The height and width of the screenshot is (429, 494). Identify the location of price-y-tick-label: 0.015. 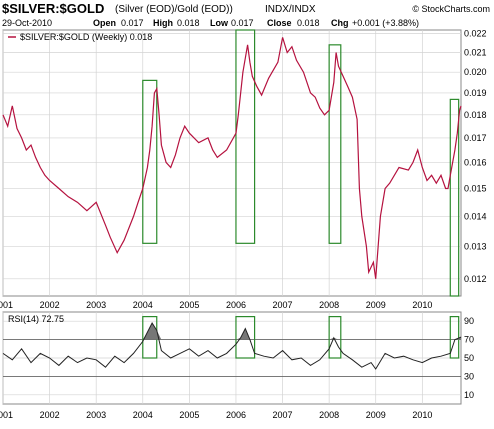
(475, 189).